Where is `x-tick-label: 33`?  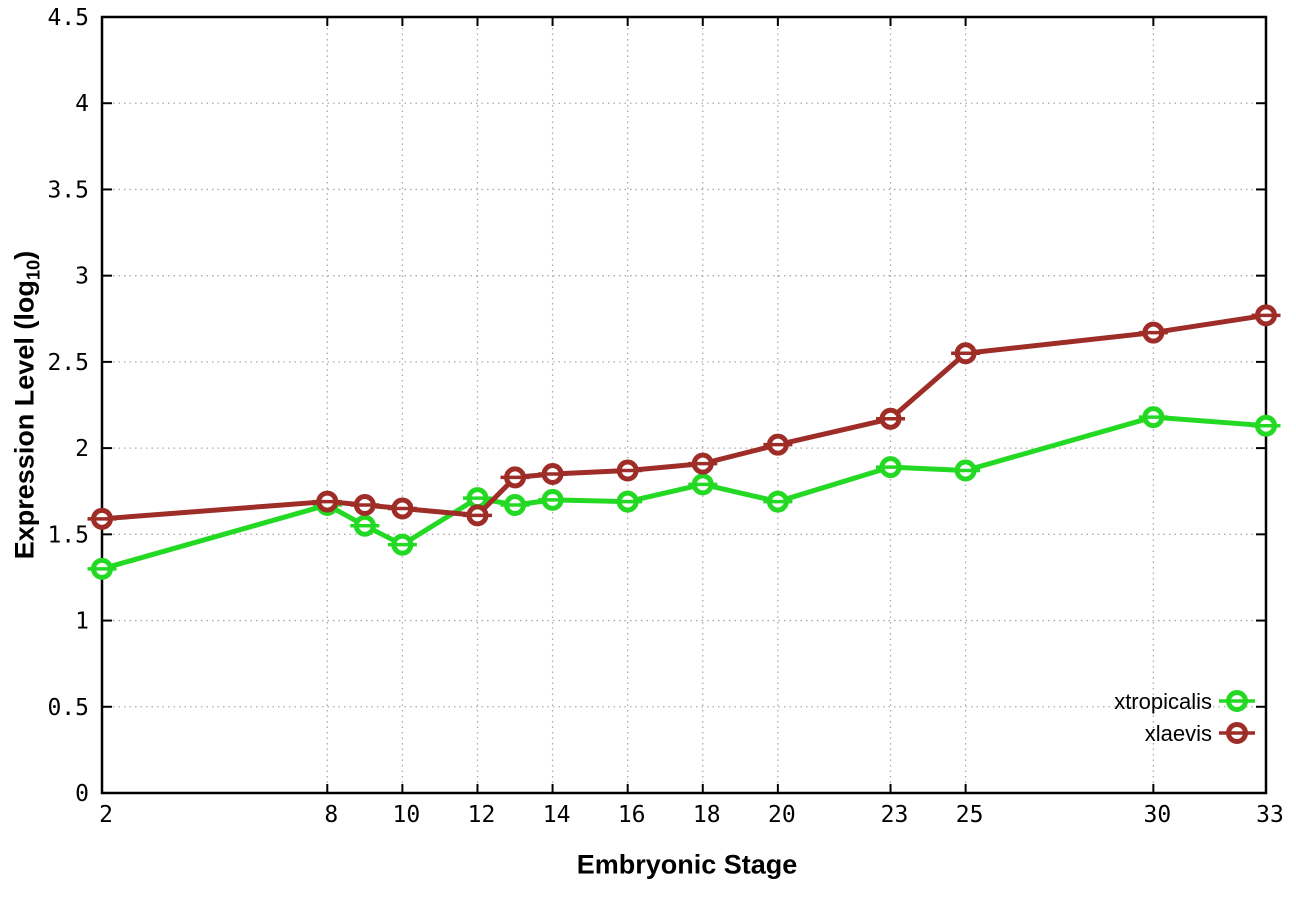
x-tick-label: 33 is located at coordinates (1270, 815).